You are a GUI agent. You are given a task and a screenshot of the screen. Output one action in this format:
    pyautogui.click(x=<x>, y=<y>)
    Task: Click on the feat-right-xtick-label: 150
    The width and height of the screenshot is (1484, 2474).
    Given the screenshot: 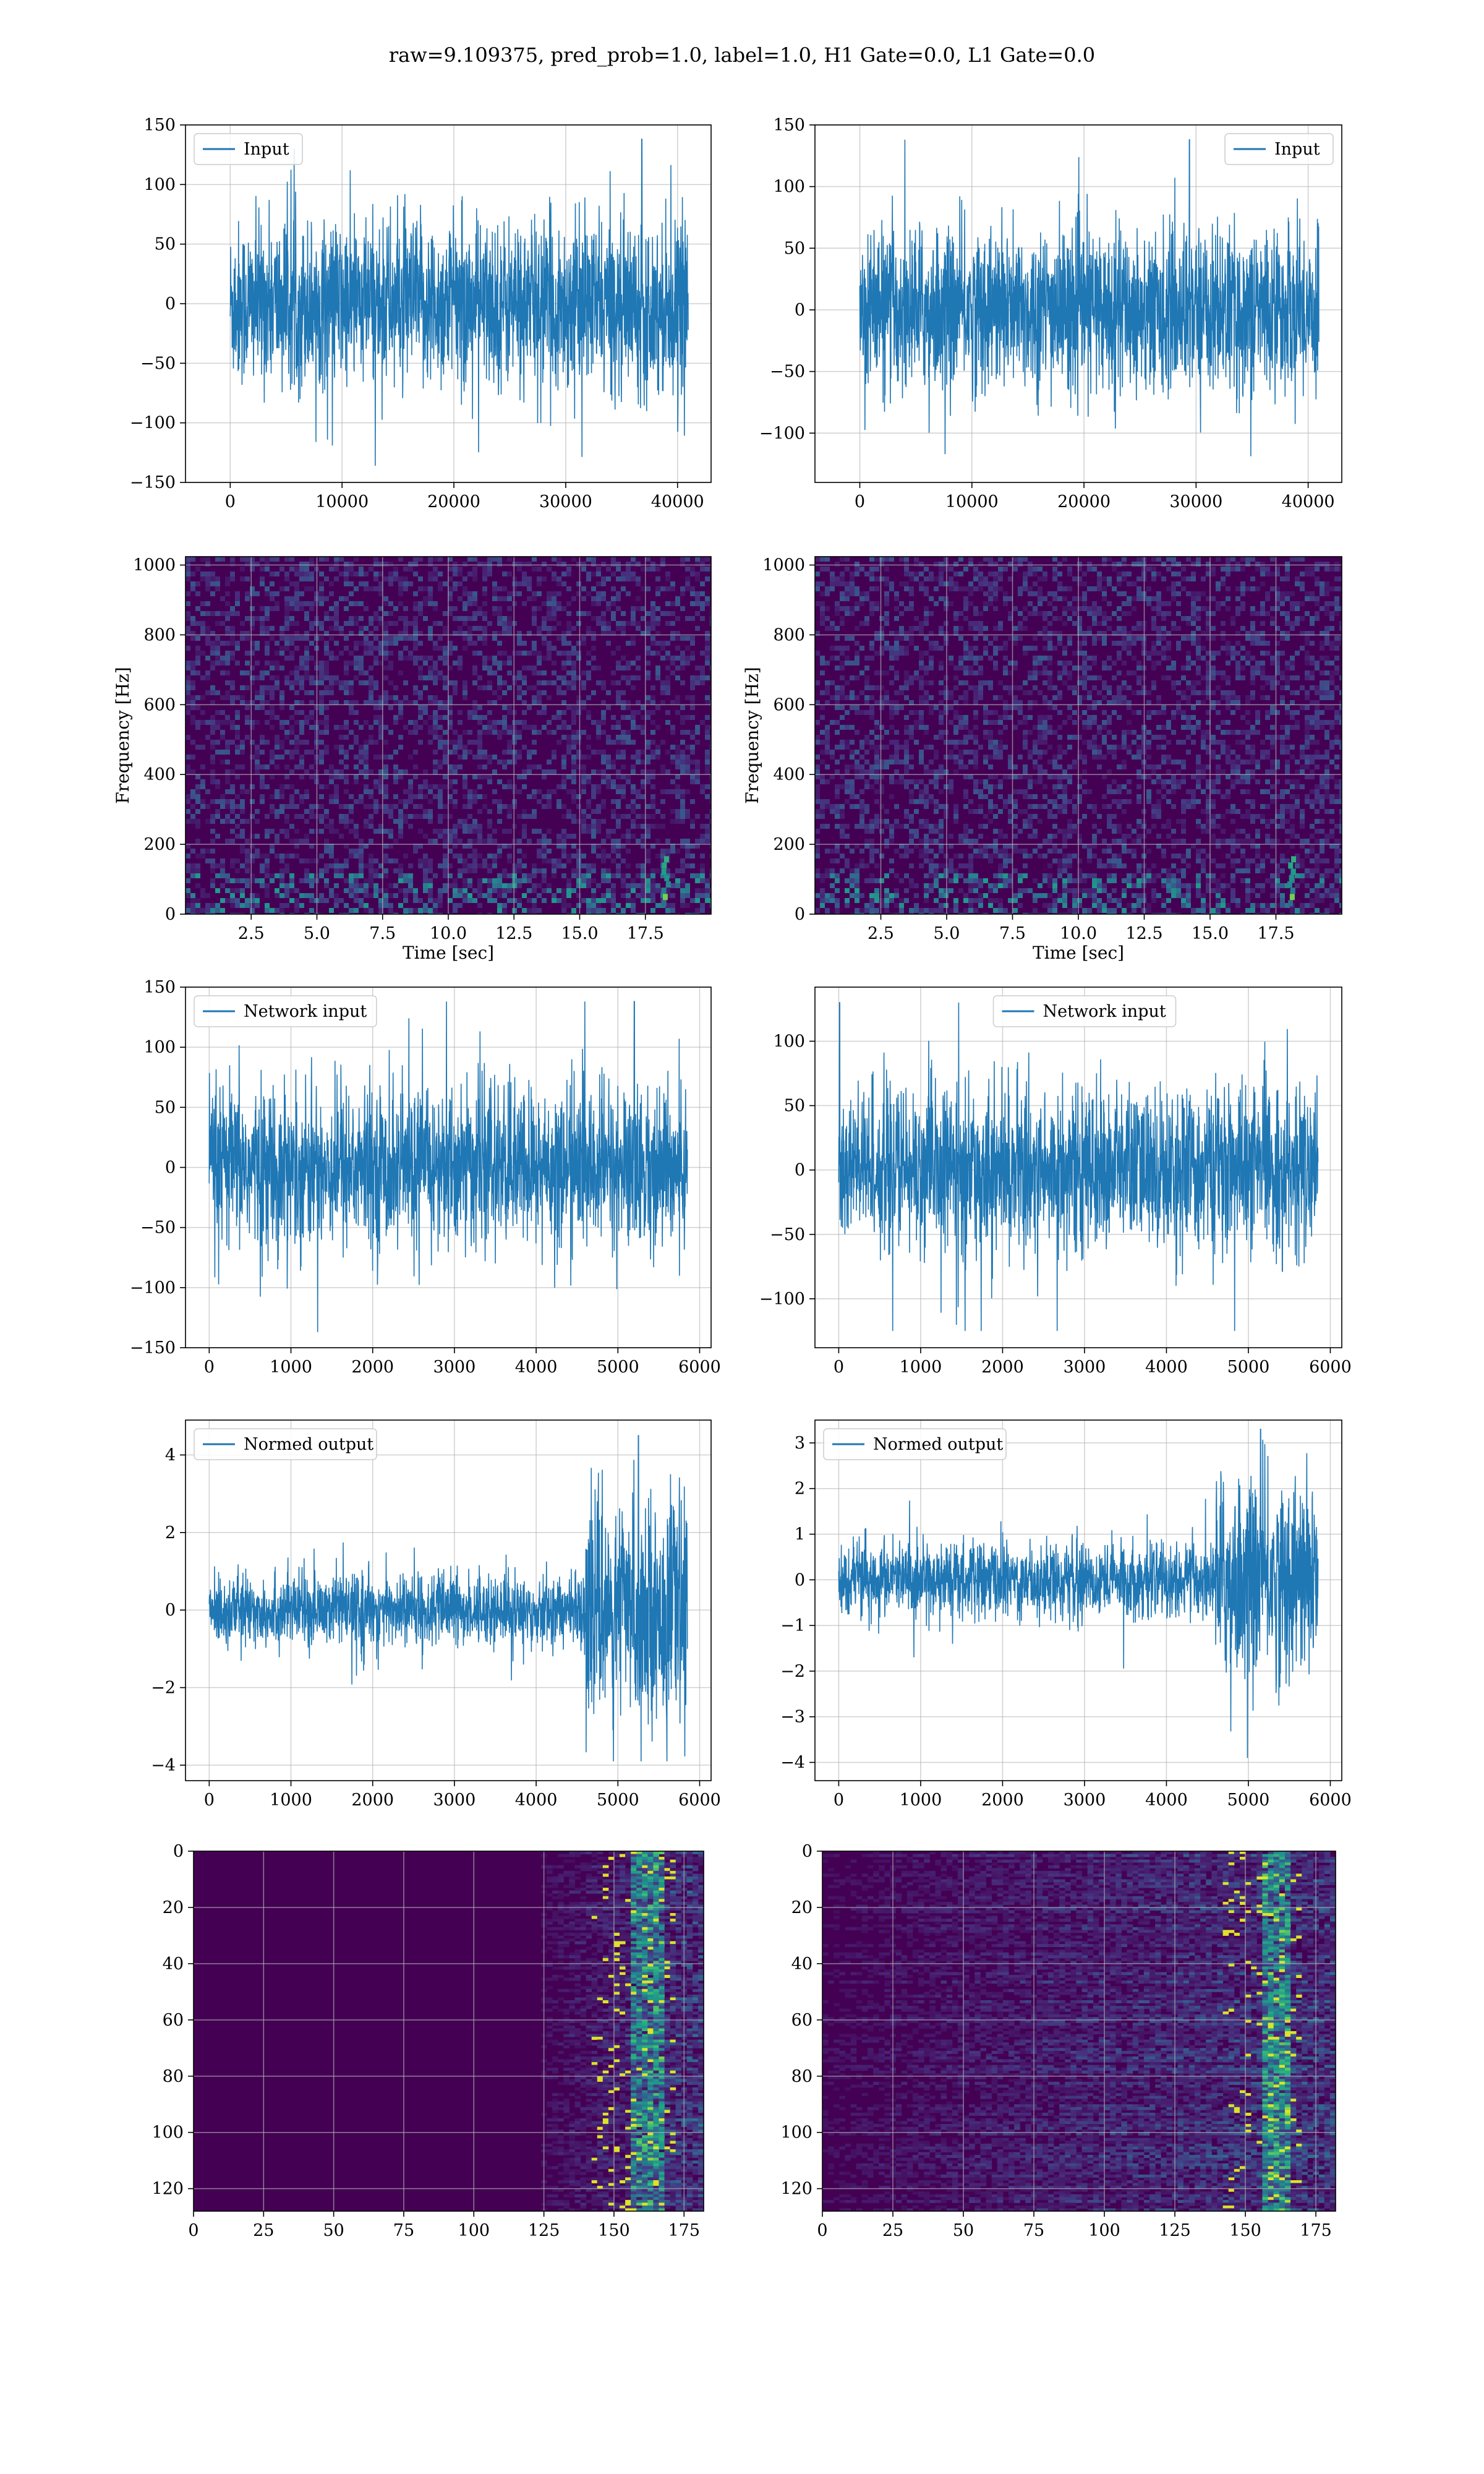 What is the action you would take?
    pyautogui.click(x=1245, y=2230)
    